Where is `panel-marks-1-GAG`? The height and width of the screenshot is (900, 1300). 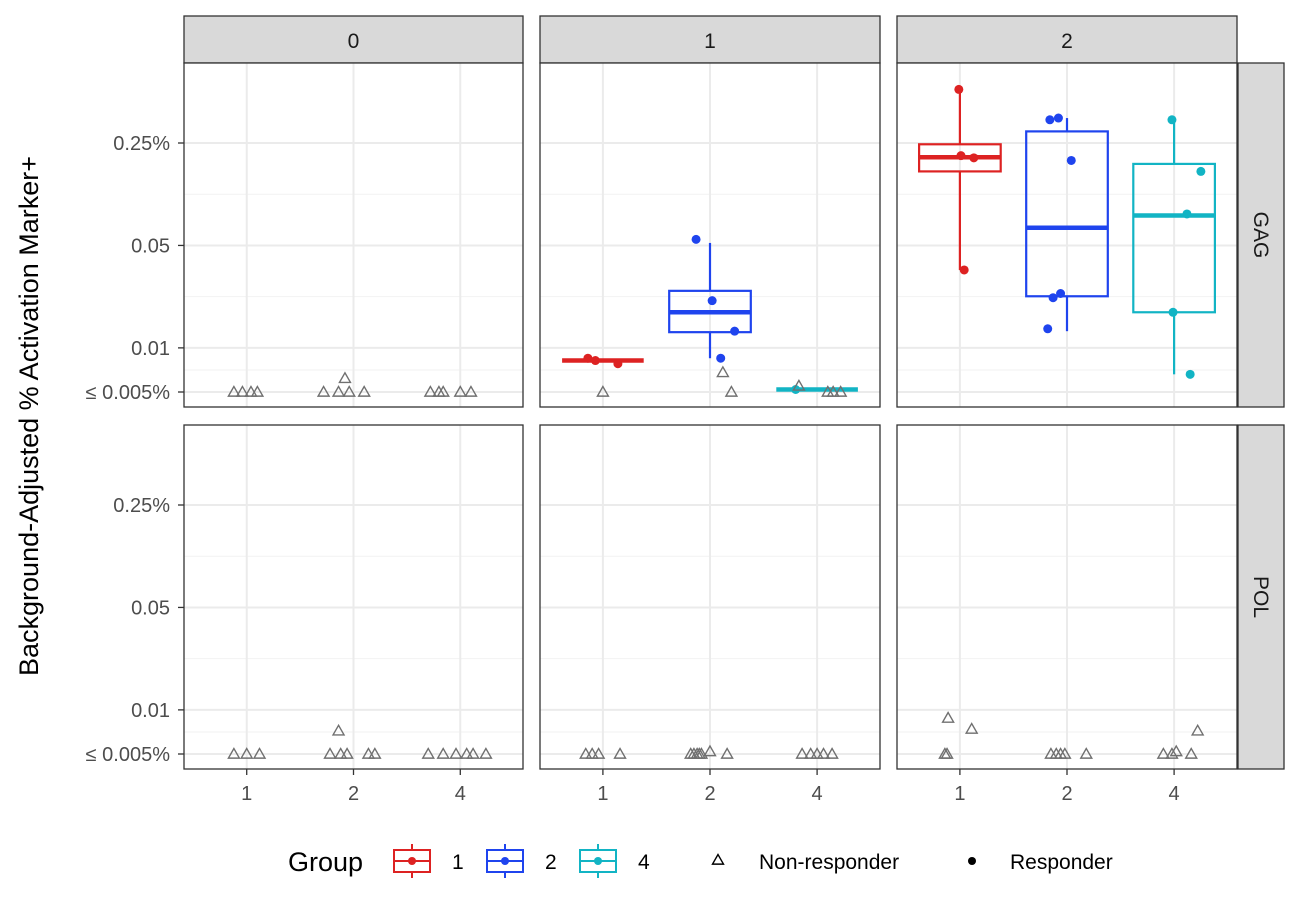
panel-marks-1-GAG is located at coordinates (710, 315).